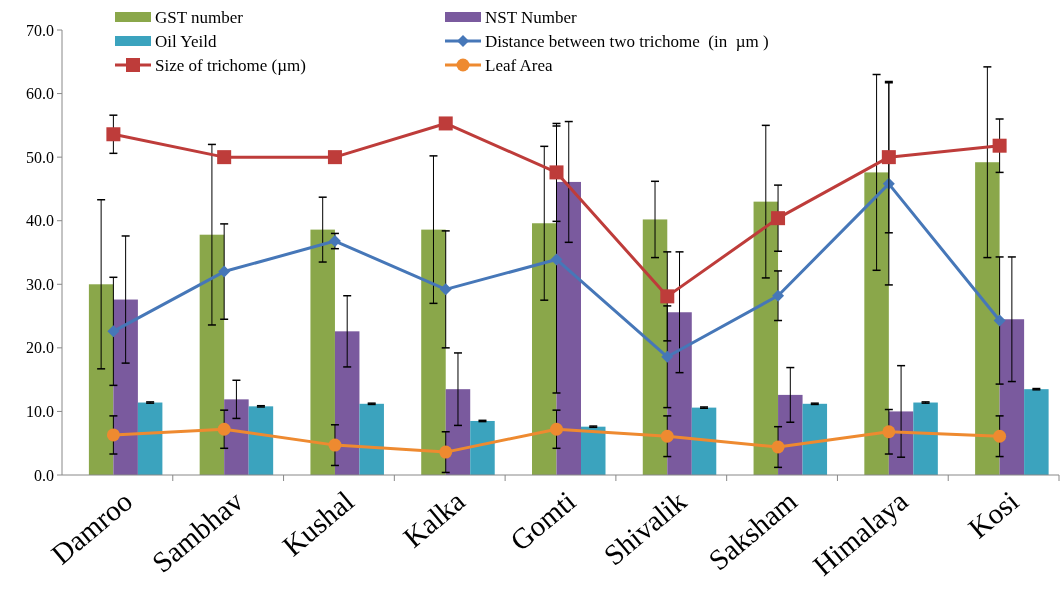 Image resolution: width=1064 pixels, height=592 pixels. Describe the element at coordinates (40, 30) in the screenshot. I see `y-tick-label: 70.0` at that location.